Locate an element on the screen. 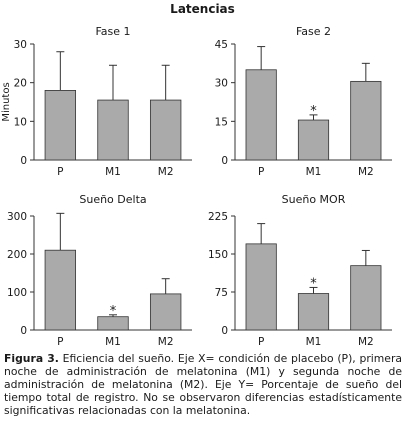  y-tick-label: 200 is located at coordinates (17, 255).